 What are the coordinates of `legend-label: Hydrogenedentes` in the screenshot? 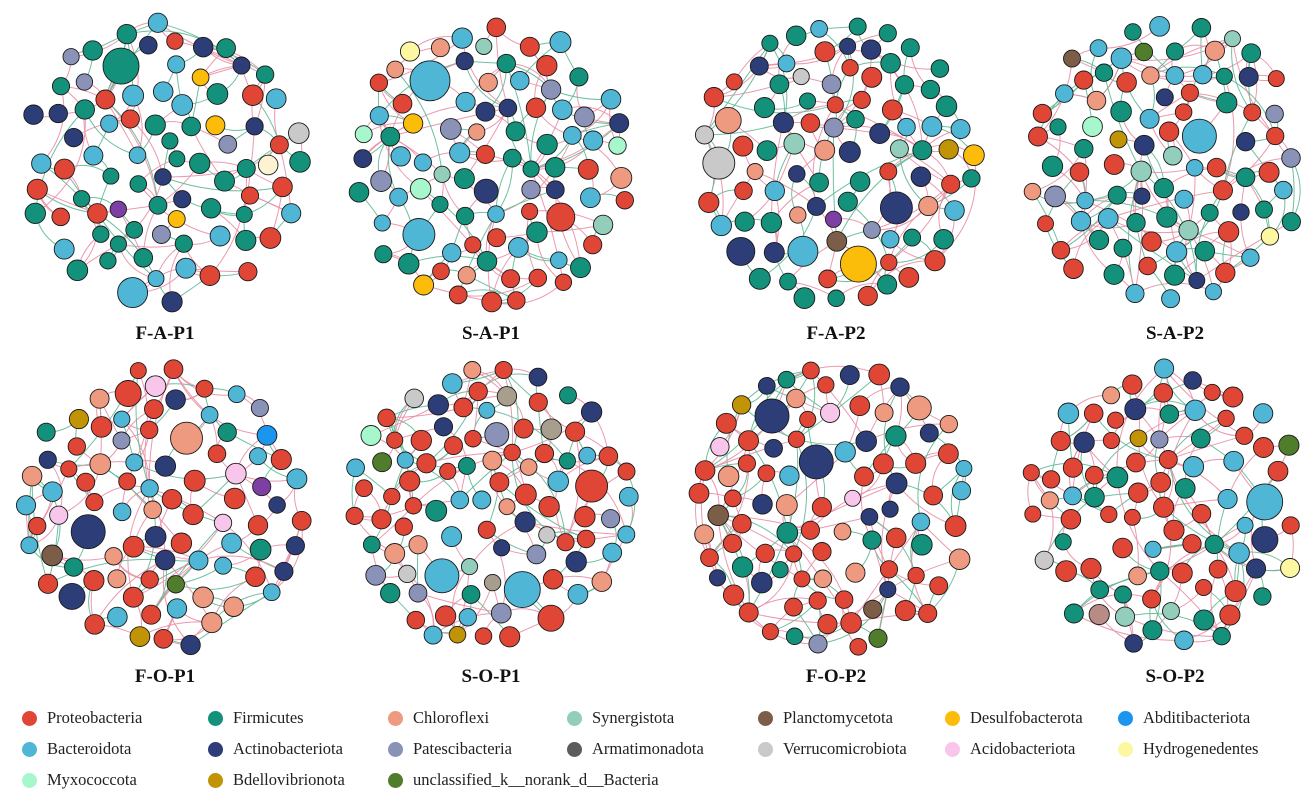 It's located at (1201, 748).